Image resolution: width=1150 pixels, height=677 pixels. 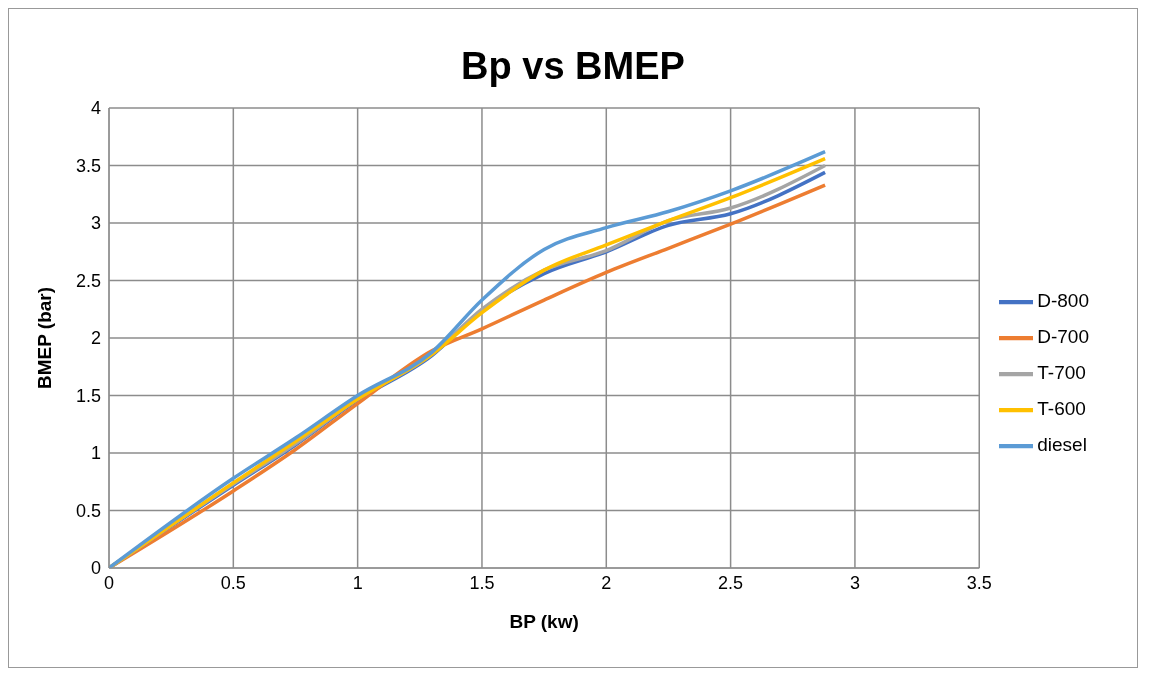 I want to click on y-tick-label: 2.5, so click(x=88, y=280).